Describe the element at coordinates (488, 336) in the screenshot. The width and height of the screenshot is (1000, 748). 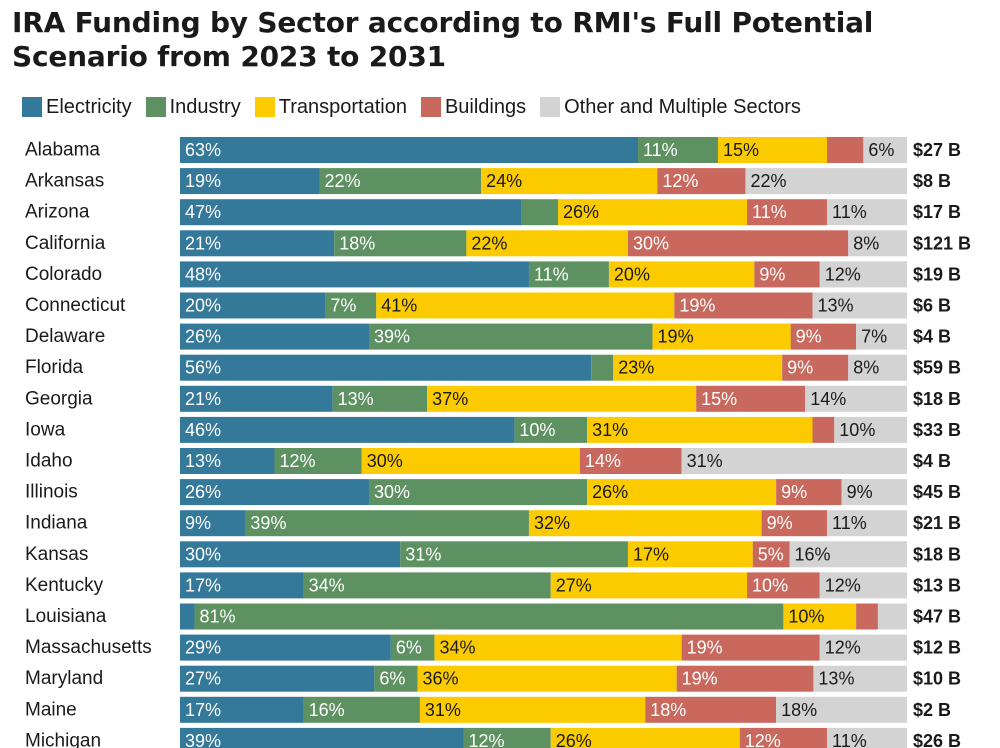
I see `bar-row-delaware: Delaware 26% 39% 19% 9% 7% $4 B` at that location.